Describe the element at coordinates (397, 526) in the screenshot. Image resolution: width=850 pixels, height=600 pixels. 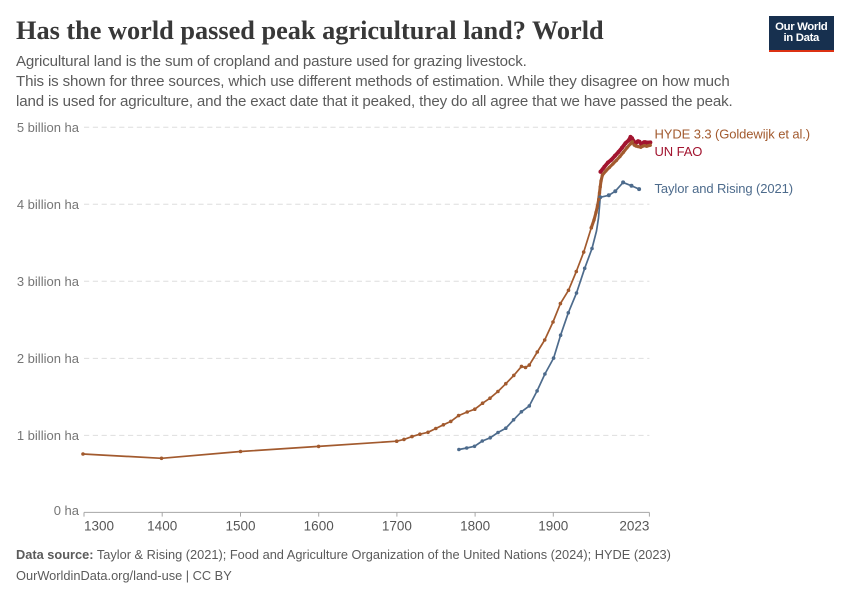
I see `svg-text: 1700` at that location.